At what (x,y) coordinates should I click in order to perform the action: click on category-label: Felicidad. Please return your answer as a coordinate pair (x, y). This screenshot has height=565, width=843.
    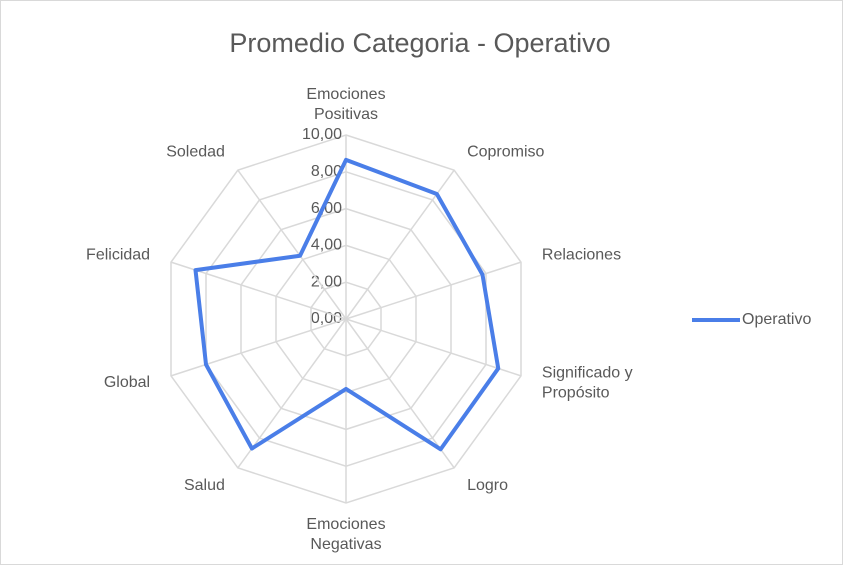
    Looking at the image, I should click on (118, 255).